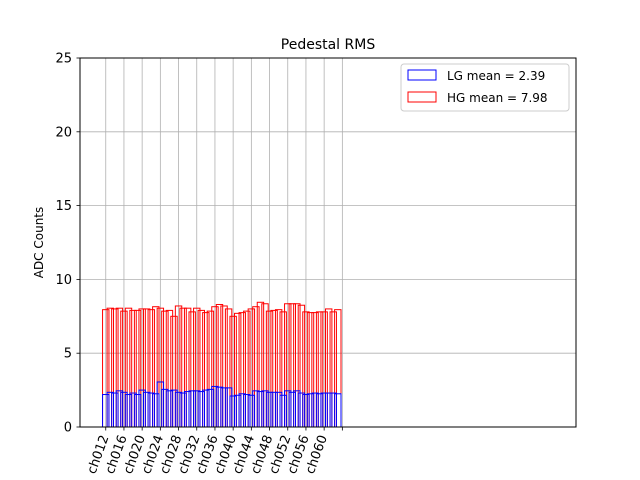 Image resolution: width=640 pixels, height=480 pixels. What do you see at coordinates (206, 370) in the screenshot?
I see `hg-bar-ch034` at bounding box center [206, 370].